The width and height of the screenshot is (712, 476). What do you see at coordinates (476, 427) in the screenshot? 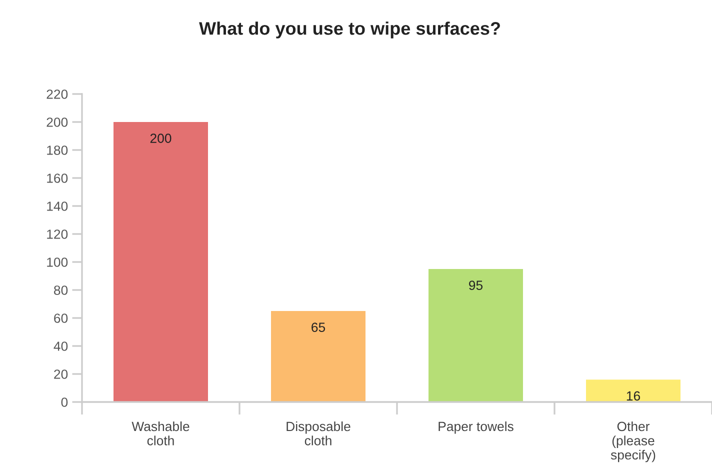
I see `x-tick-label: Paper towels` at bounding box center [476, 427].